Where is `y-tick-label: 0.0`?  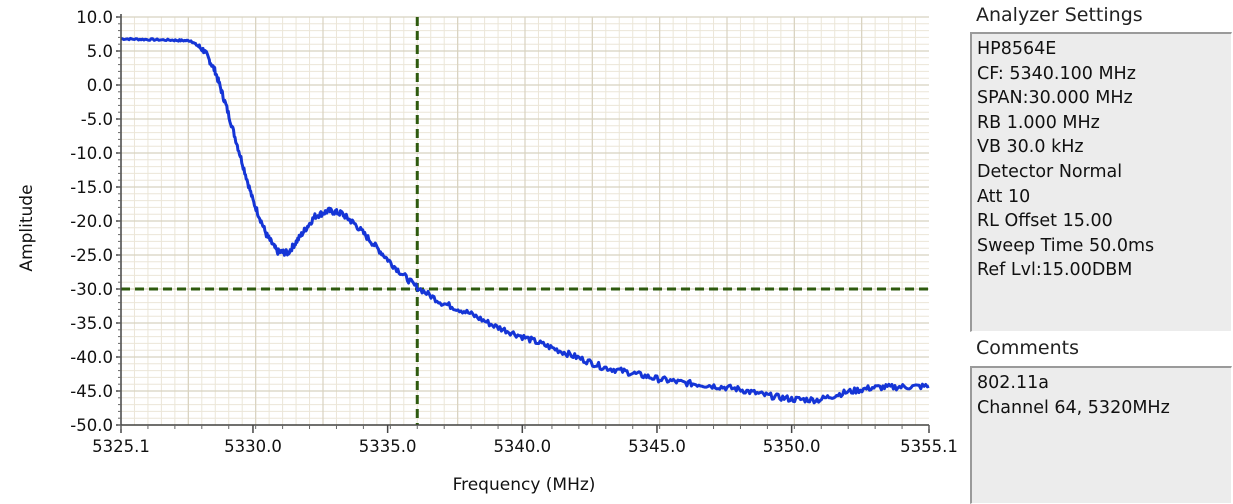
y-tick-label: 0.0 is located at coordinates (100, 85).